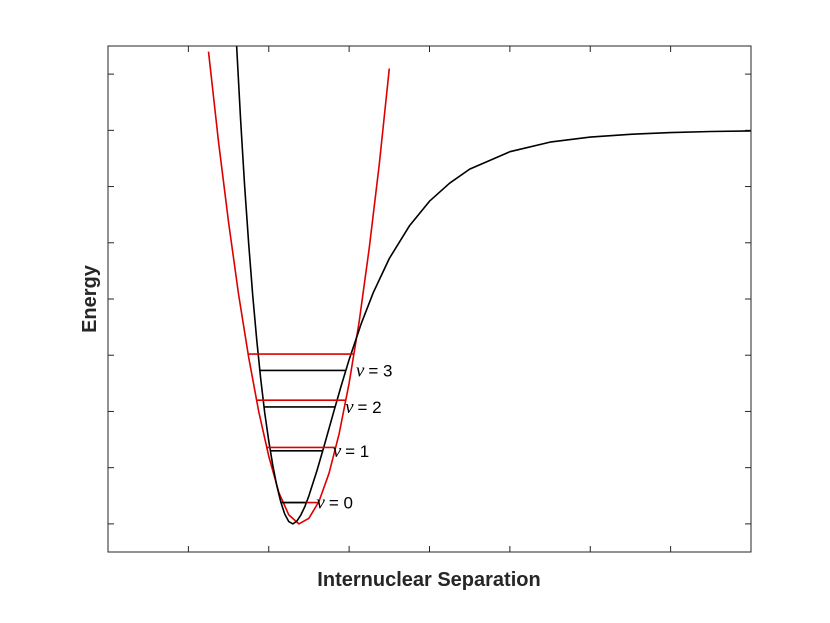 The height and width of the screenshot is (623, 830). Describe the element at coordinates (370, 407) in the screenshot. I see `level-value: = 2` at that location.